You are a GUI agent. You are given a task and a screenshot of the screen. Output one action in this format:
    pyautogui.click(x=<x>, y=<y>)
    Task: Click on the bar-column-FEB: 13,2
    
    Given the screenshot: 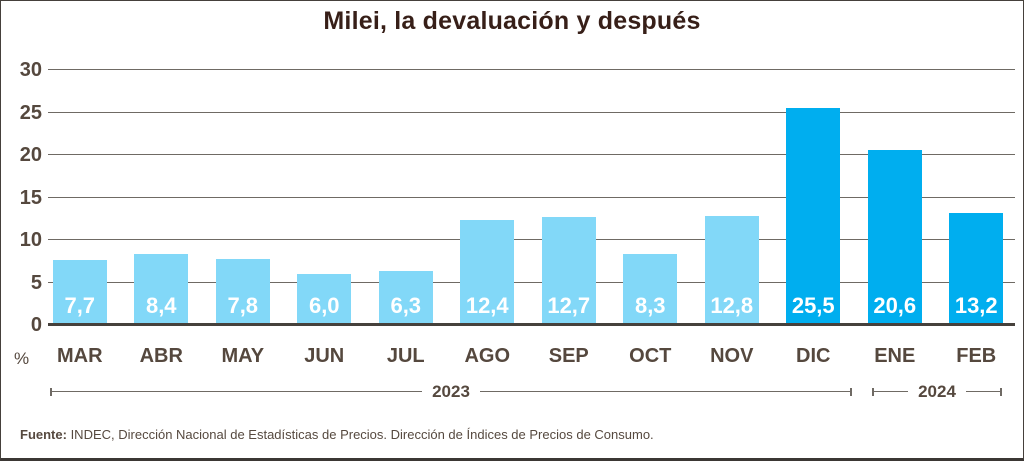 What is the action you would take?
    pyautogui.click(x=977, y=197)
    